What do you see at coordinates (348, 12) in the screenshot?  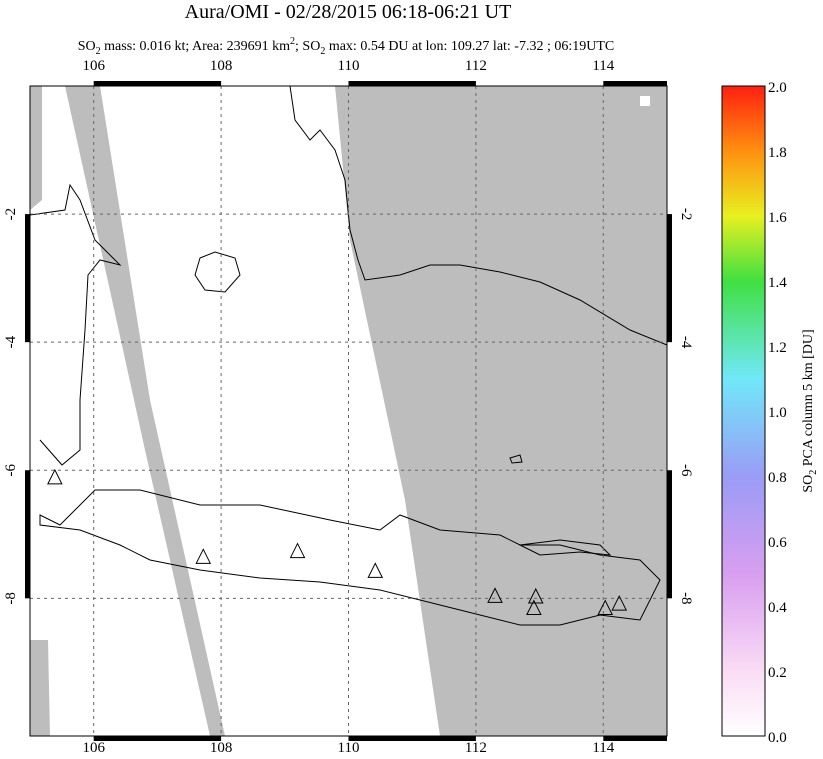 I see `chart-title: Aura/OMI - 02/28/2015 06:18-06:21 UT` at bounding box center [348, 12].